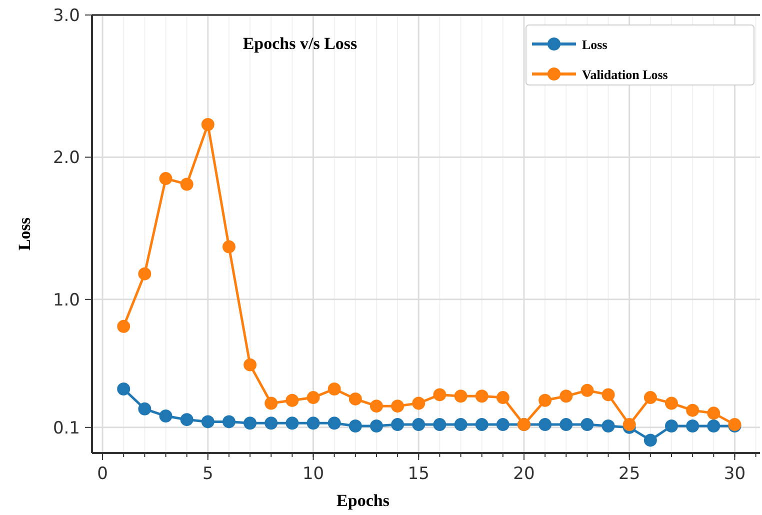  What do you see at coordinates (66, 300) in the screenshot?
I see `y-tick-label: 1.0` at bounding box center [66, 300].